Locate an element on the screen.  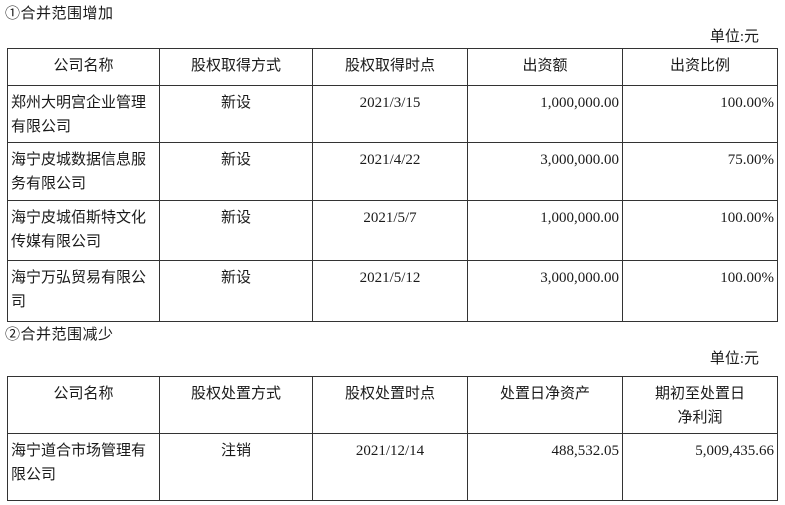
cell-net-assets: 488,532.05 is located at coordinates (545, 467).